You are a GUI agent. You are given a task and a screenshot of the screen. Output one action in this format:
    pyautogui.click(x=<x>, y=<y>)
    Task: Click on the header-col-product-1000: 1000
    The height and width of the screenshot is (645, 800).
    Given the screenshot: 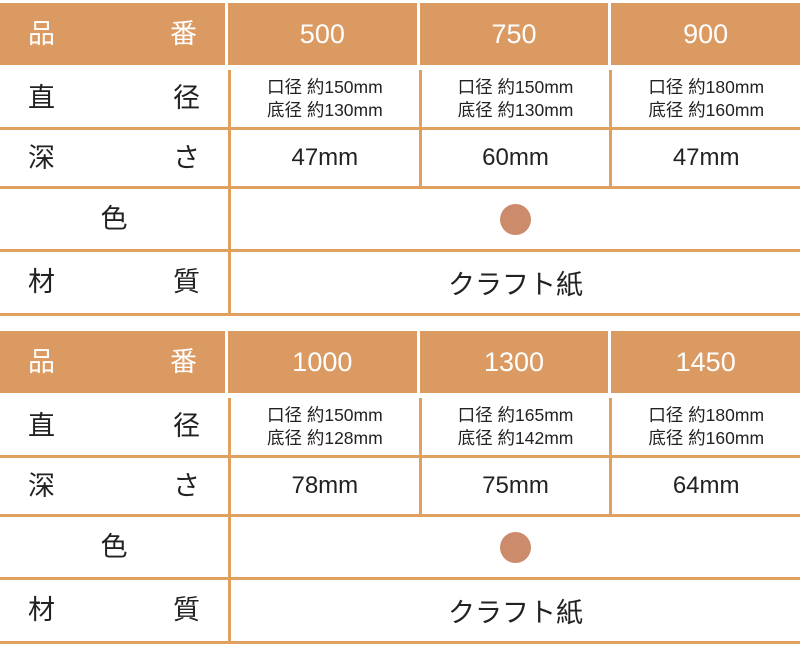 What is the action you would take?
    pyautogui.click(x=322, y=362)
    